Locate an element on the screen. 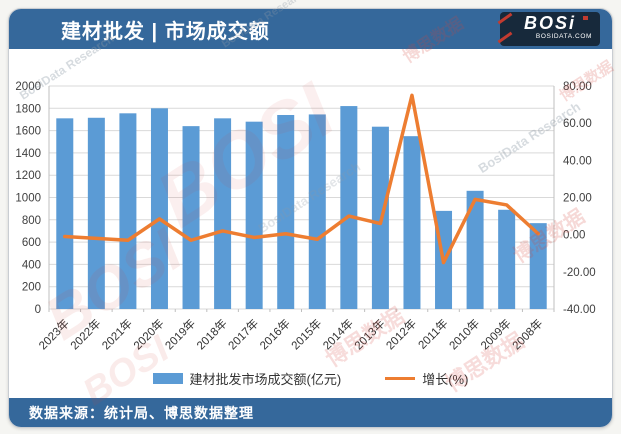  data-source-text: 数据来源：统计局、博思数据整理 is located at coordinates (141, 413).